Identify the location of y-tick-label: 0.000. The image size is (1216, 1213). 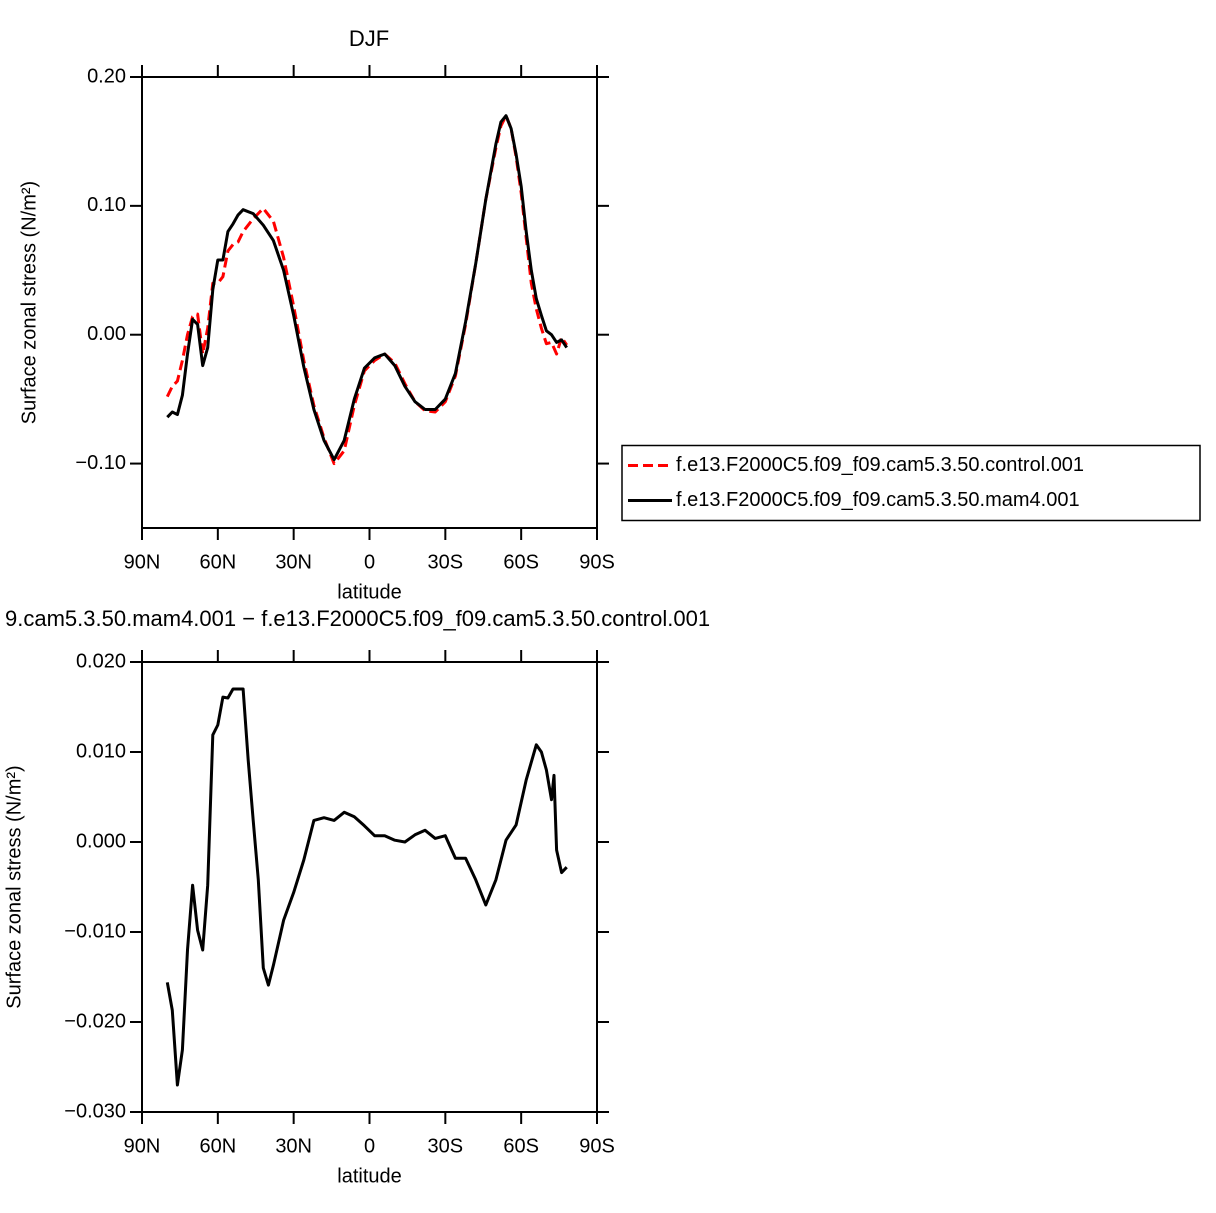
(101, 841).